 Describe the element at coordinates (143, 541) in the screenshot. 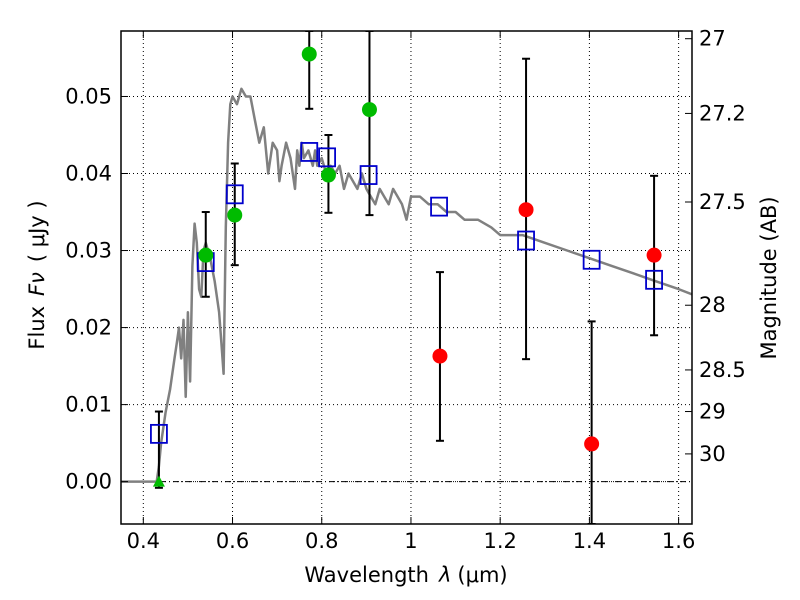

I see `x-tick-label: 0.4` at that location.